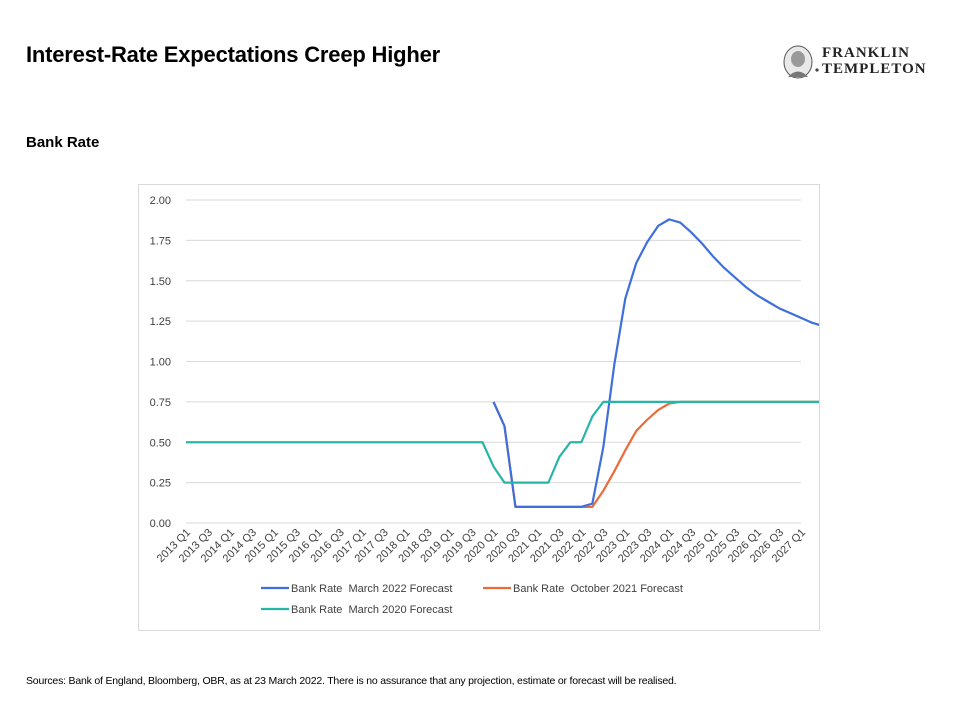 Image resolution: width=954 pixels, height=717 pixels. What do you see at coordinates (657, 454) in the screenshot?
I see `series-line-october-2021` at bounding box center [657, 454].